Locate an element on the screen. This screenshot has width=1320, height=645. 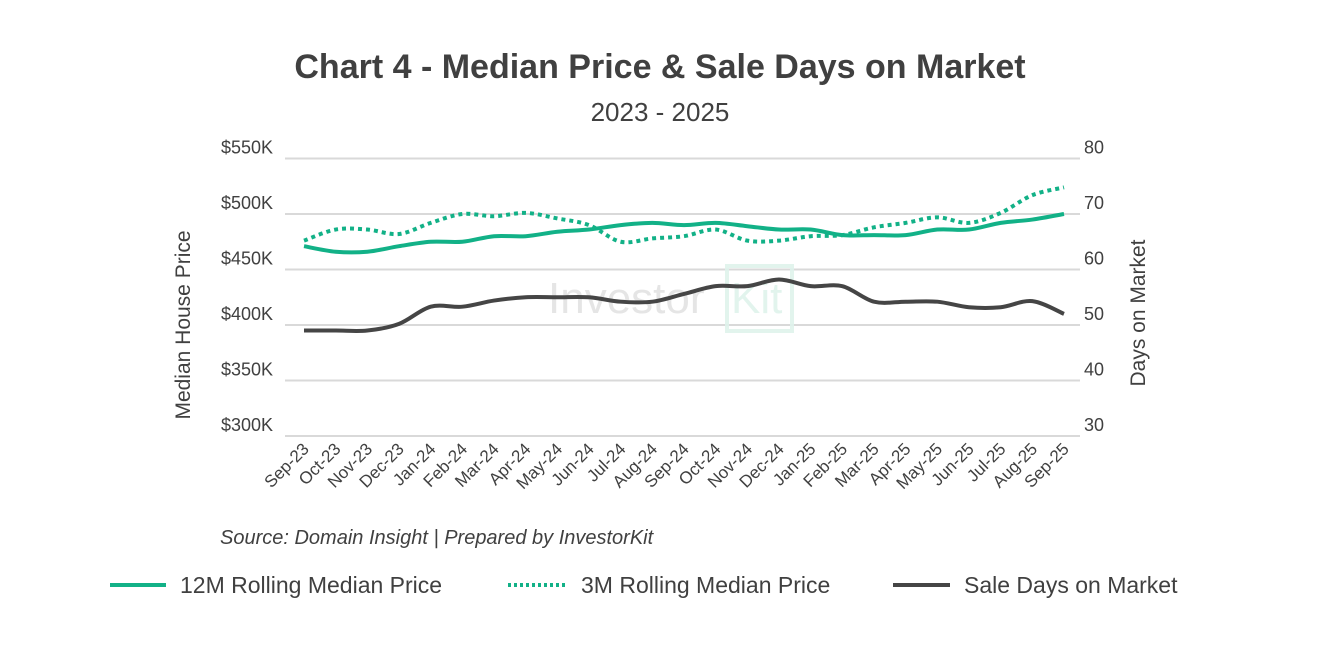
series-12m-rolling-median-price is located at coordinates (684, 233).